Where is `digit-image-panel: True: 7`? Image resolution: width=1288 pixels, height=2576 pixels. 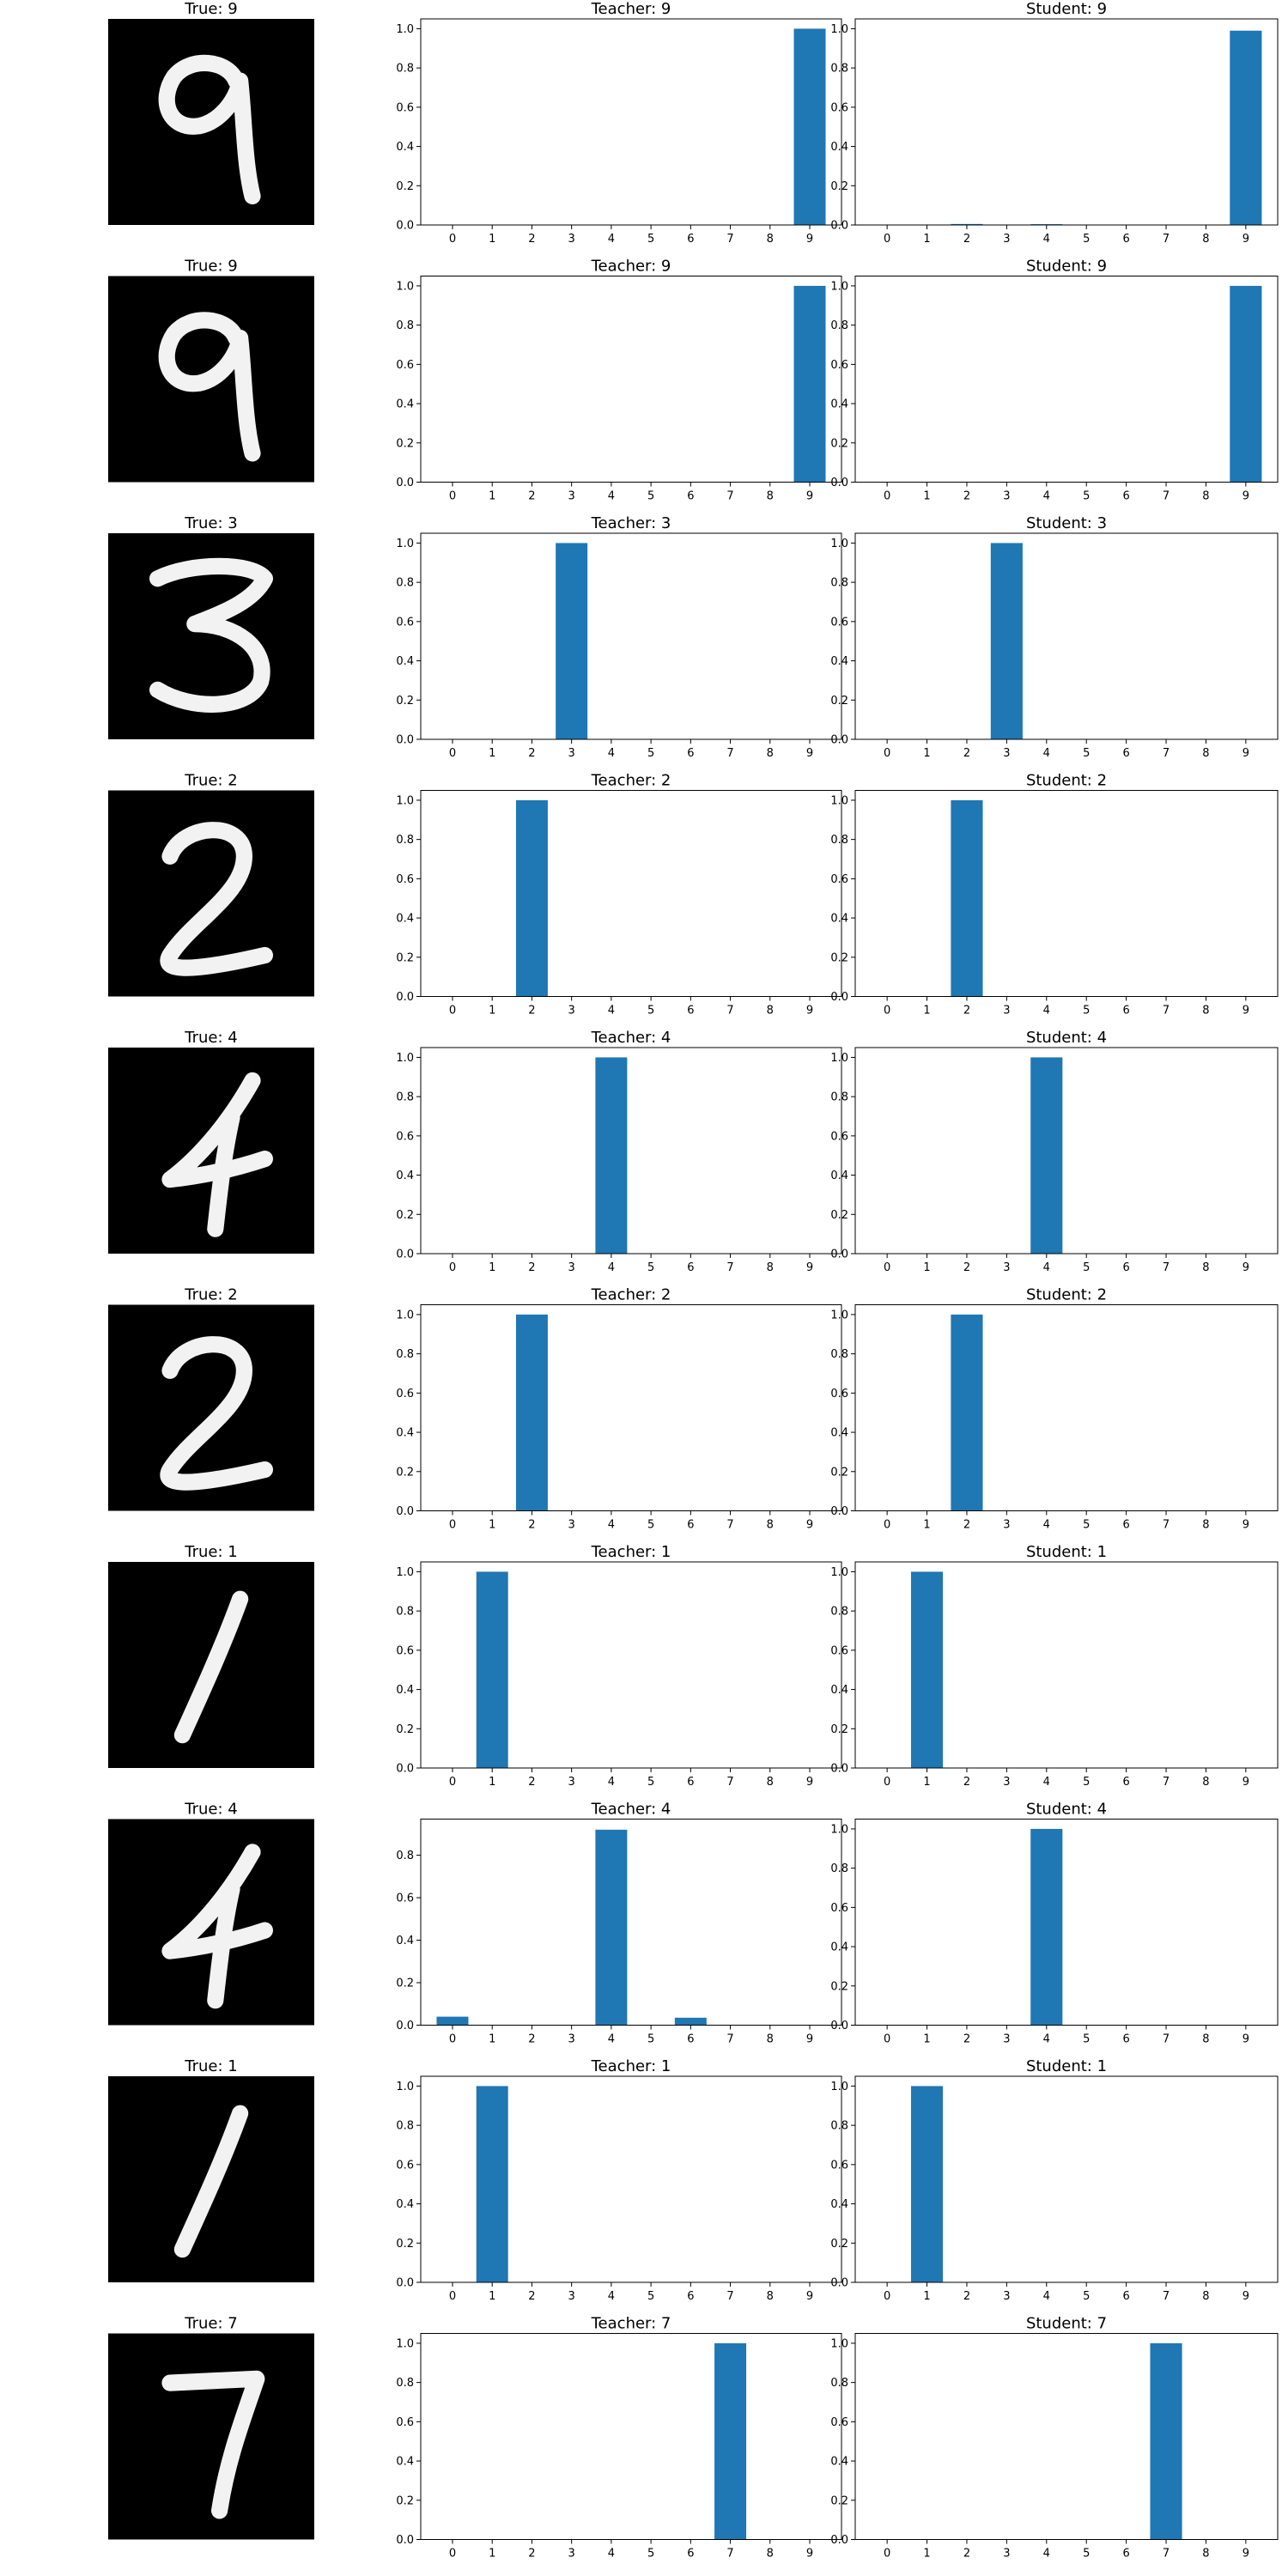 digit-image-panel: True: 7 is located at coordinates (211, 2427).